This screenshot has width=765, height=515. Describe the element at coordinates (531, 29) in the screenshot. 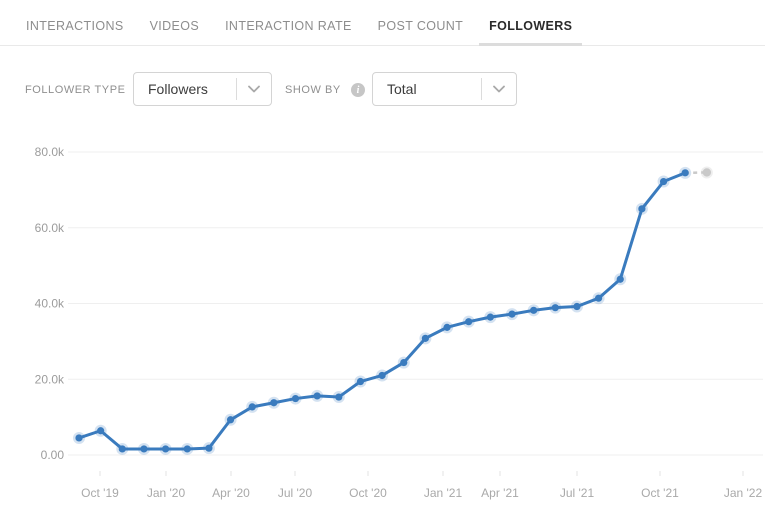

I see `tab-followers: FOLLOWERS` at that location.